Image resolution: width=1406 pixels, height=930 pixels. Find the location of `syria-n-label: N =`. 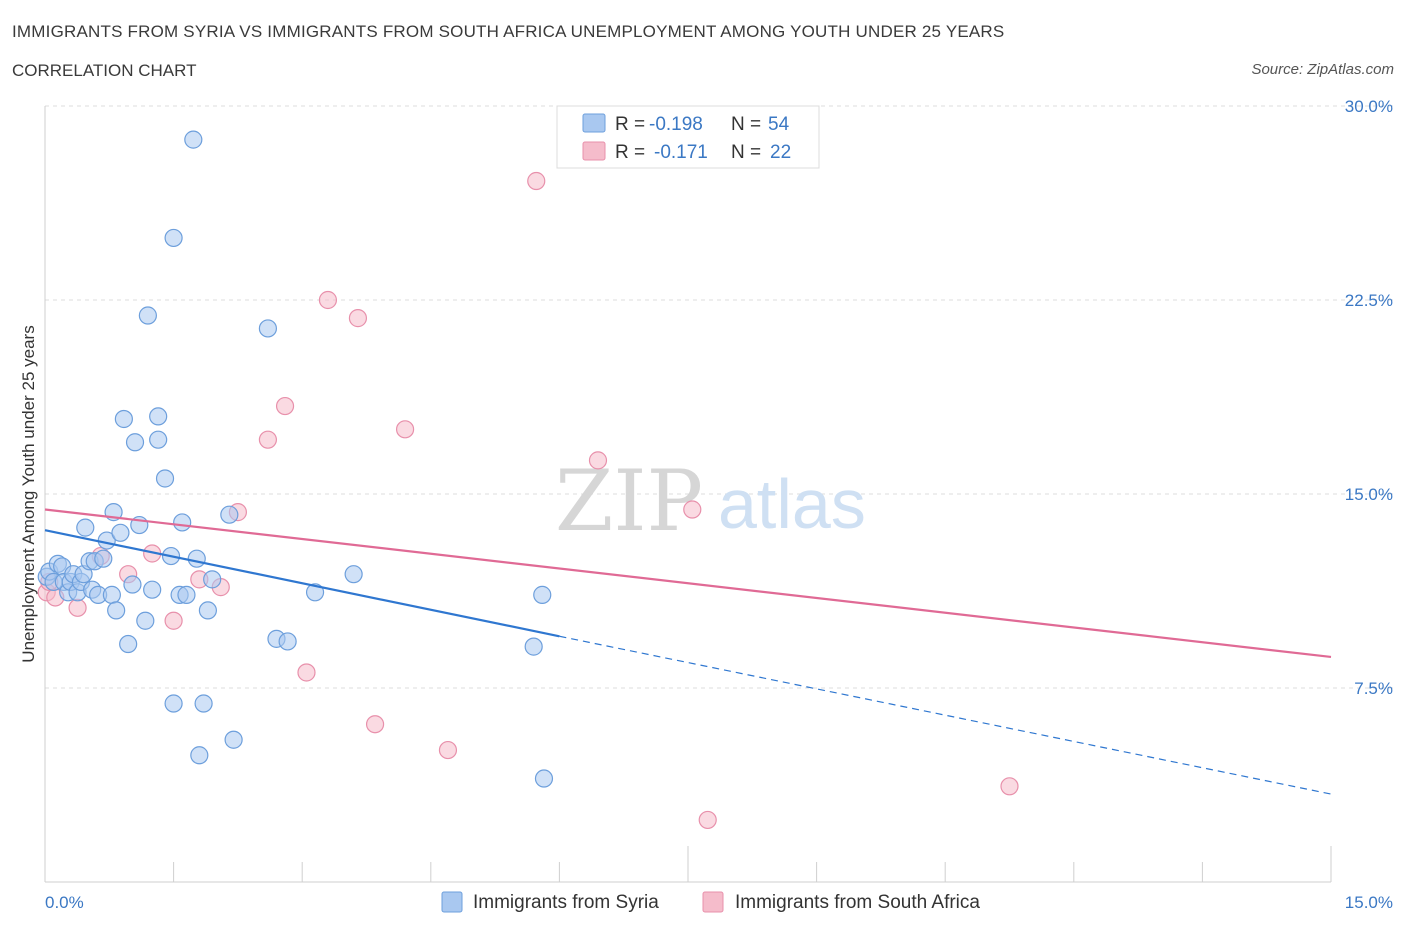

syria-n-label: N = is located at coordinates (746, 124).